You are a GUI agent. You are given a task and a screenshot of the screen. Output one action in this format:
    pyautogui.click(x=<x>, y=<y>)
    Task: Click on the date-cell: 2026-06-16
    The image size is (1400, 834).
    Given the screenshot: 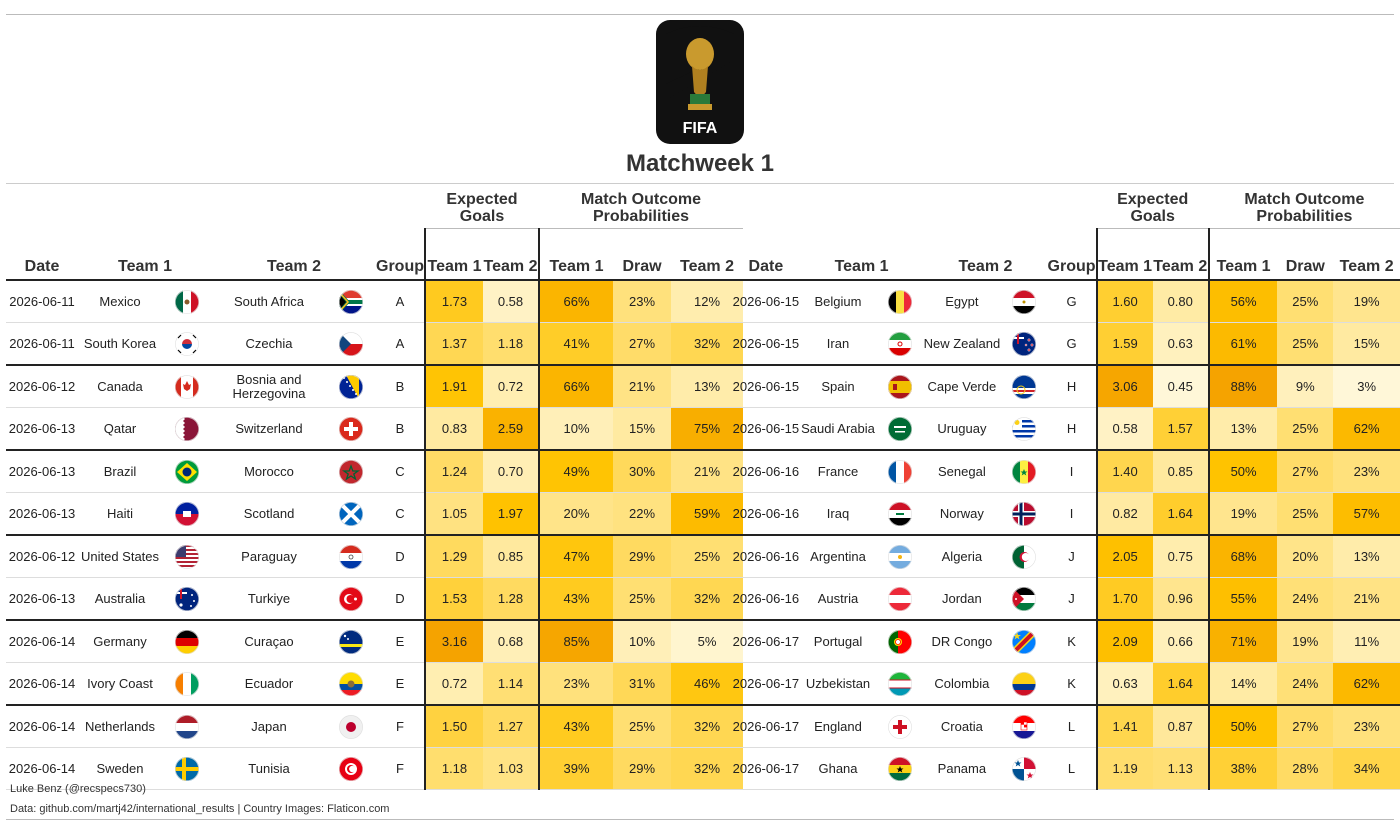 What is the action you would take?
    pyautogui.click(x=766, y=556)
    